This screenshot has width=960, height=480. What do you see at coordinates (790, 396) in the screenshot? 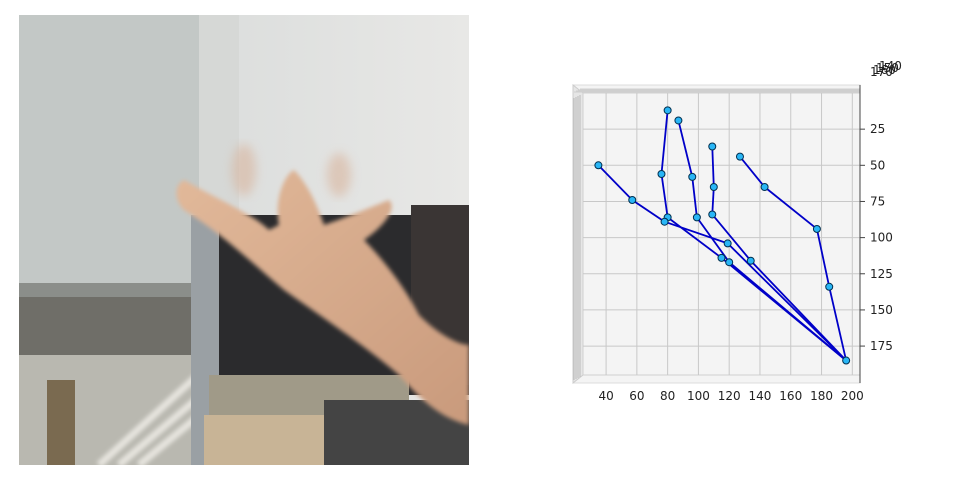
I see `x-tick-label: 160` at bounding box center [790, 396].